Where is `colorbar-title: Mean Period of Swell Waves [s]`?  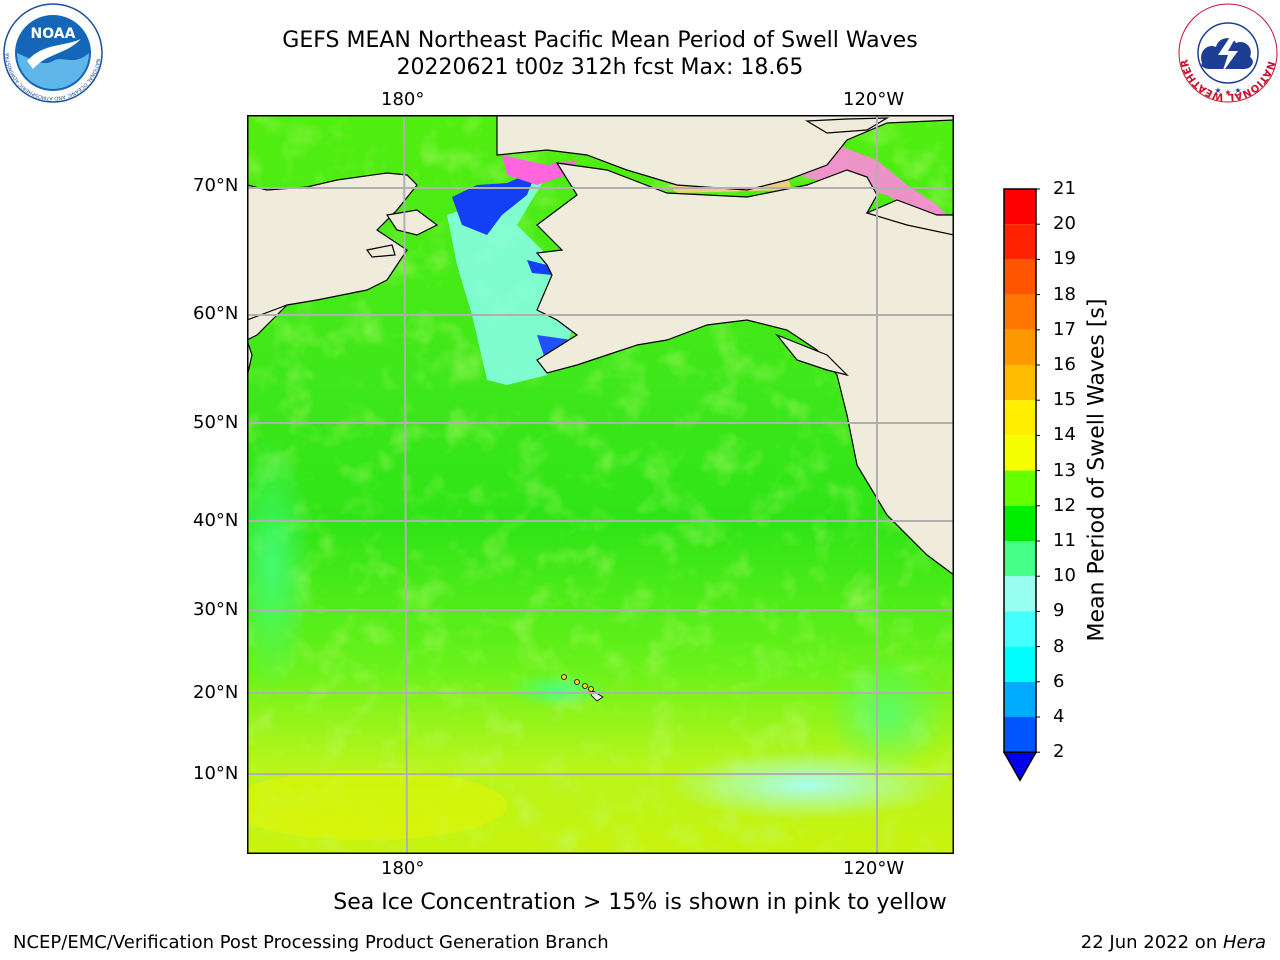 colorbar-title: Mean Period of Swell Waves [s] is located at coordinates (1097, 470).